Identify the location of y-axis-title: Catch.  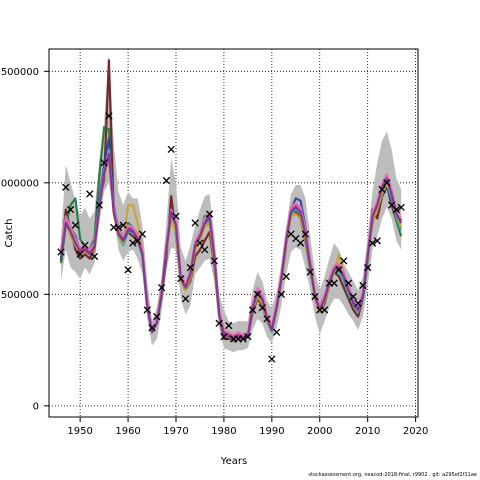
(9, 233).